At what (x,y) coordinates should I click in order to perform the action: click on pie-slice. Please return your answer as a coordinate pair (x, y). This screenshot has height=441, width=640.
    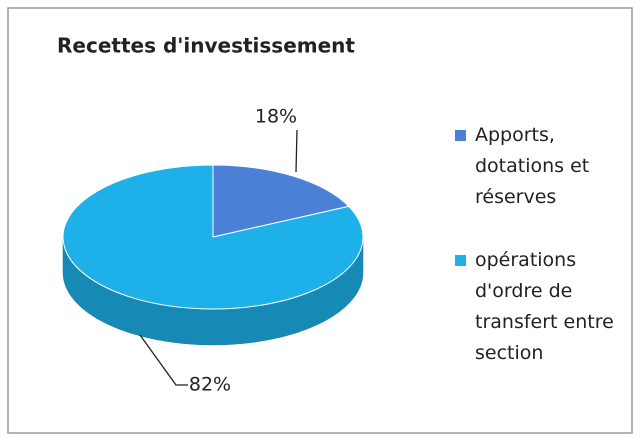
    Looking at the image, I should click on (281, 201).